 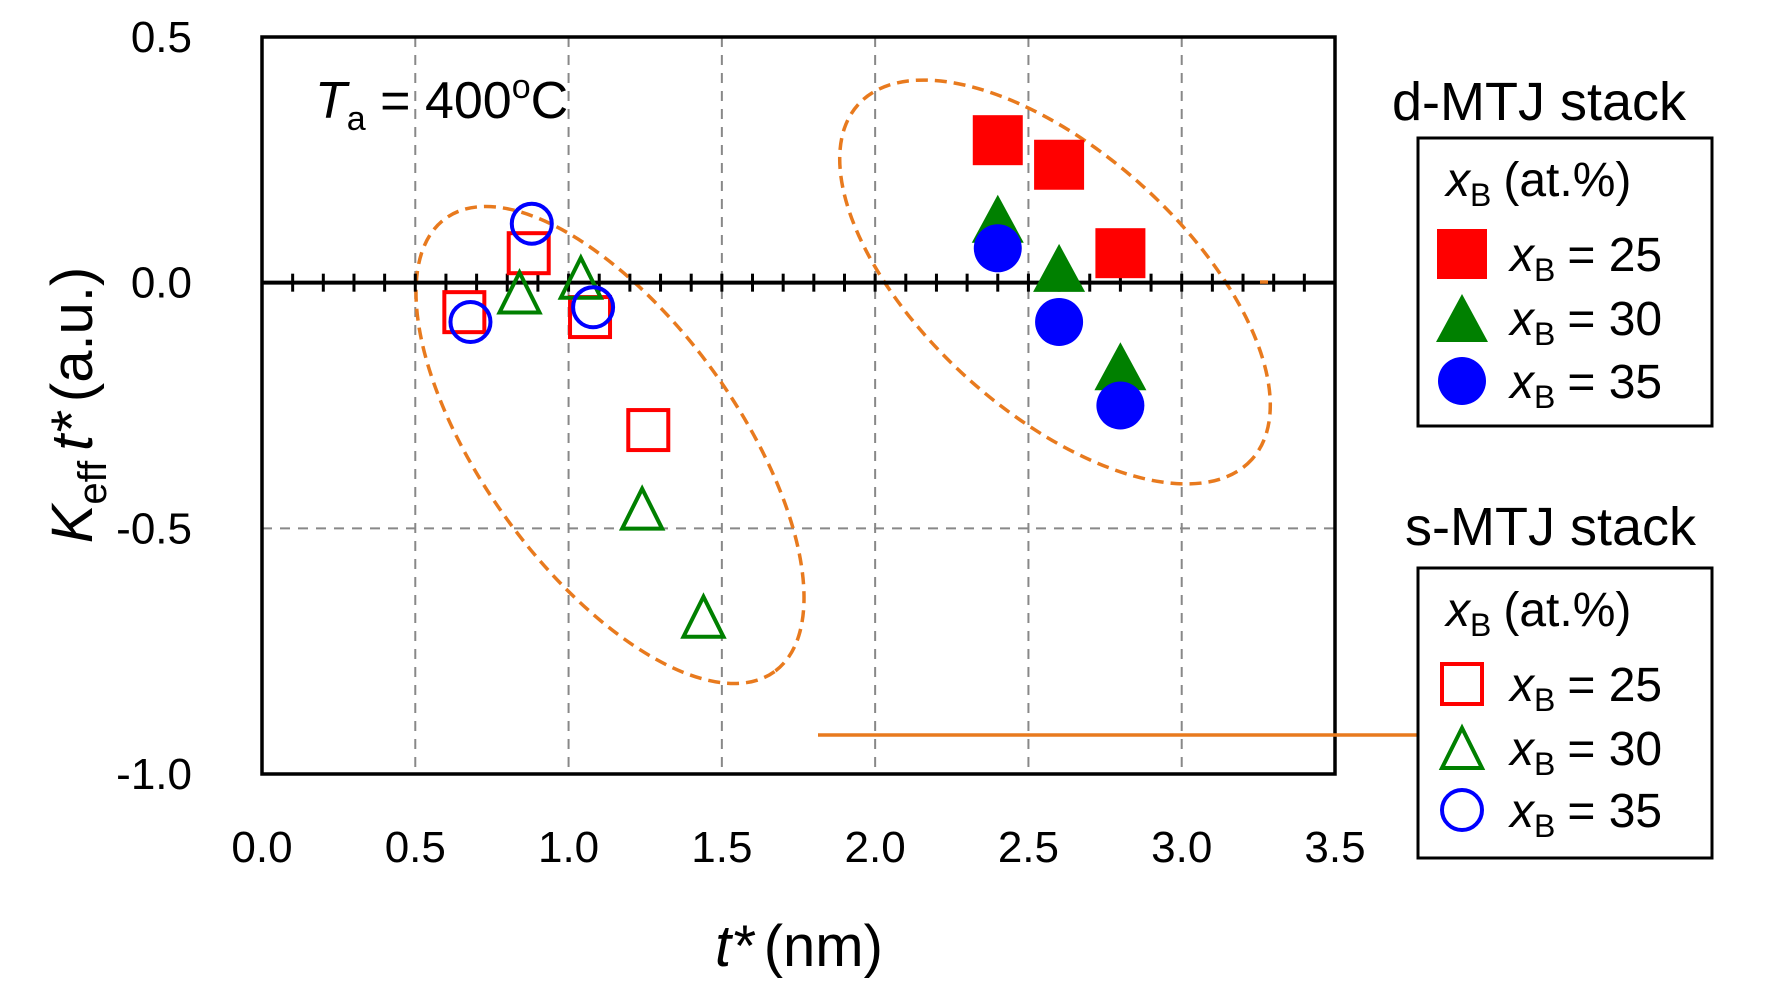 I want to click on legend-s-mtj-heading: s-MTJ stack, so click(x=1551, y=527).